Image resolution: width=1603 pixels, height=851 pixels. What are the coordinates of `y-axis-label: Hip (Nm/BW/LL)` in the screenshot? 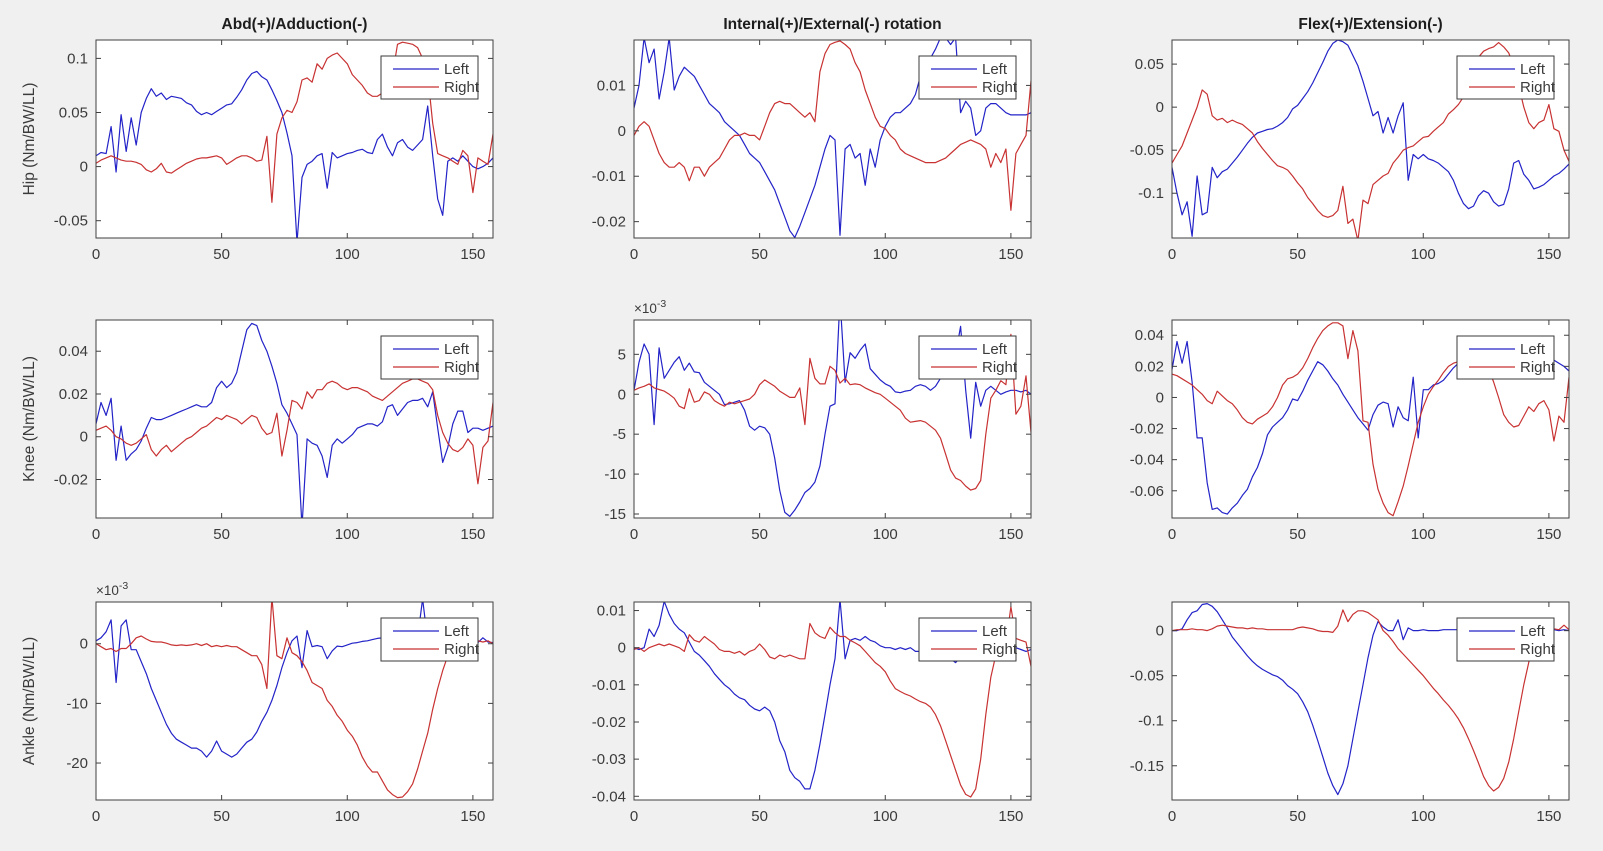 It's located at (29, 139).